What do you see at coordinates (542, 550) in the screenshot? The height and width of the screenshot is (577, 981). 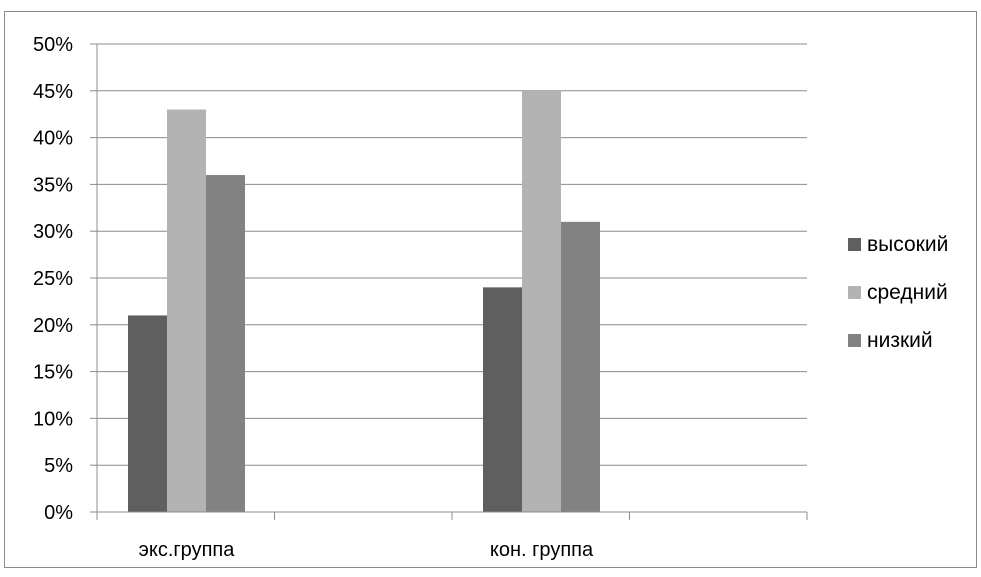 I see `x-tick-label: кон. группа` at bounding box center [542, 550].